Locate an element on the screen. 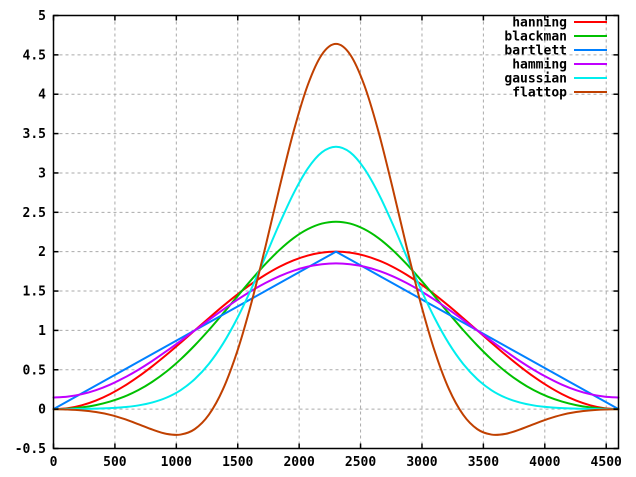  x-tick-label: 4000 is located at coordinates (544, 462).